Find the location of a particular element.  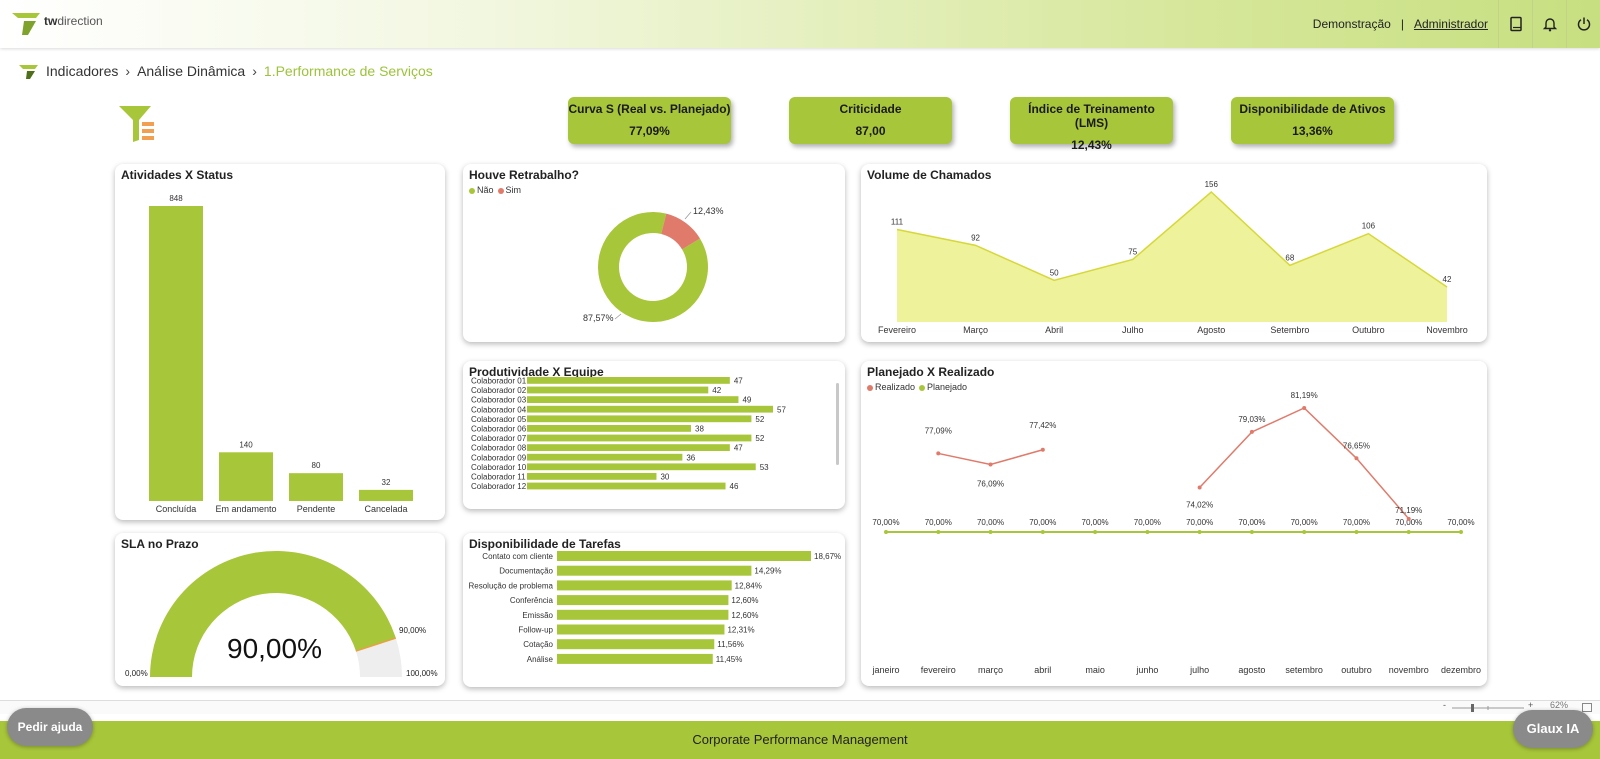

tick-label: julho is located at coordinates (1199, 670).